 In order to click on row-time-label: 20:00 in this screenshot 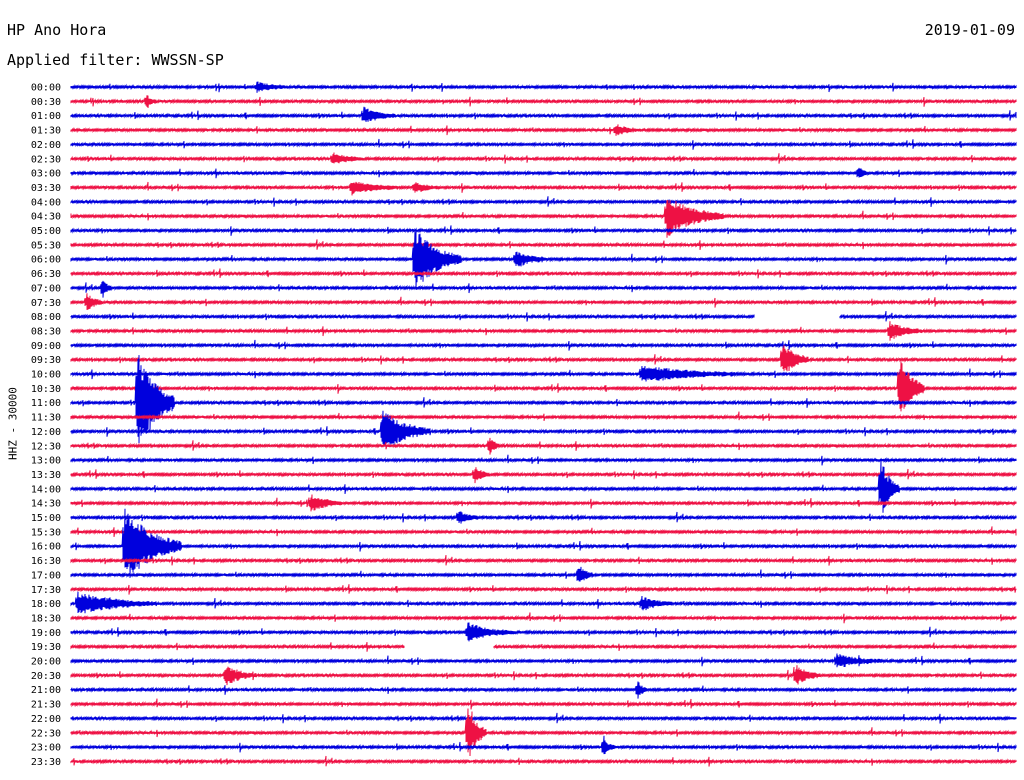, I will do `click(46, 662)`.